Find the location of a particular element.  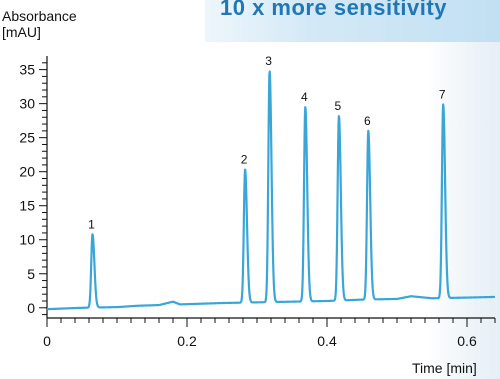

y-tick-label: 0 is located at coordinates (31, 308).